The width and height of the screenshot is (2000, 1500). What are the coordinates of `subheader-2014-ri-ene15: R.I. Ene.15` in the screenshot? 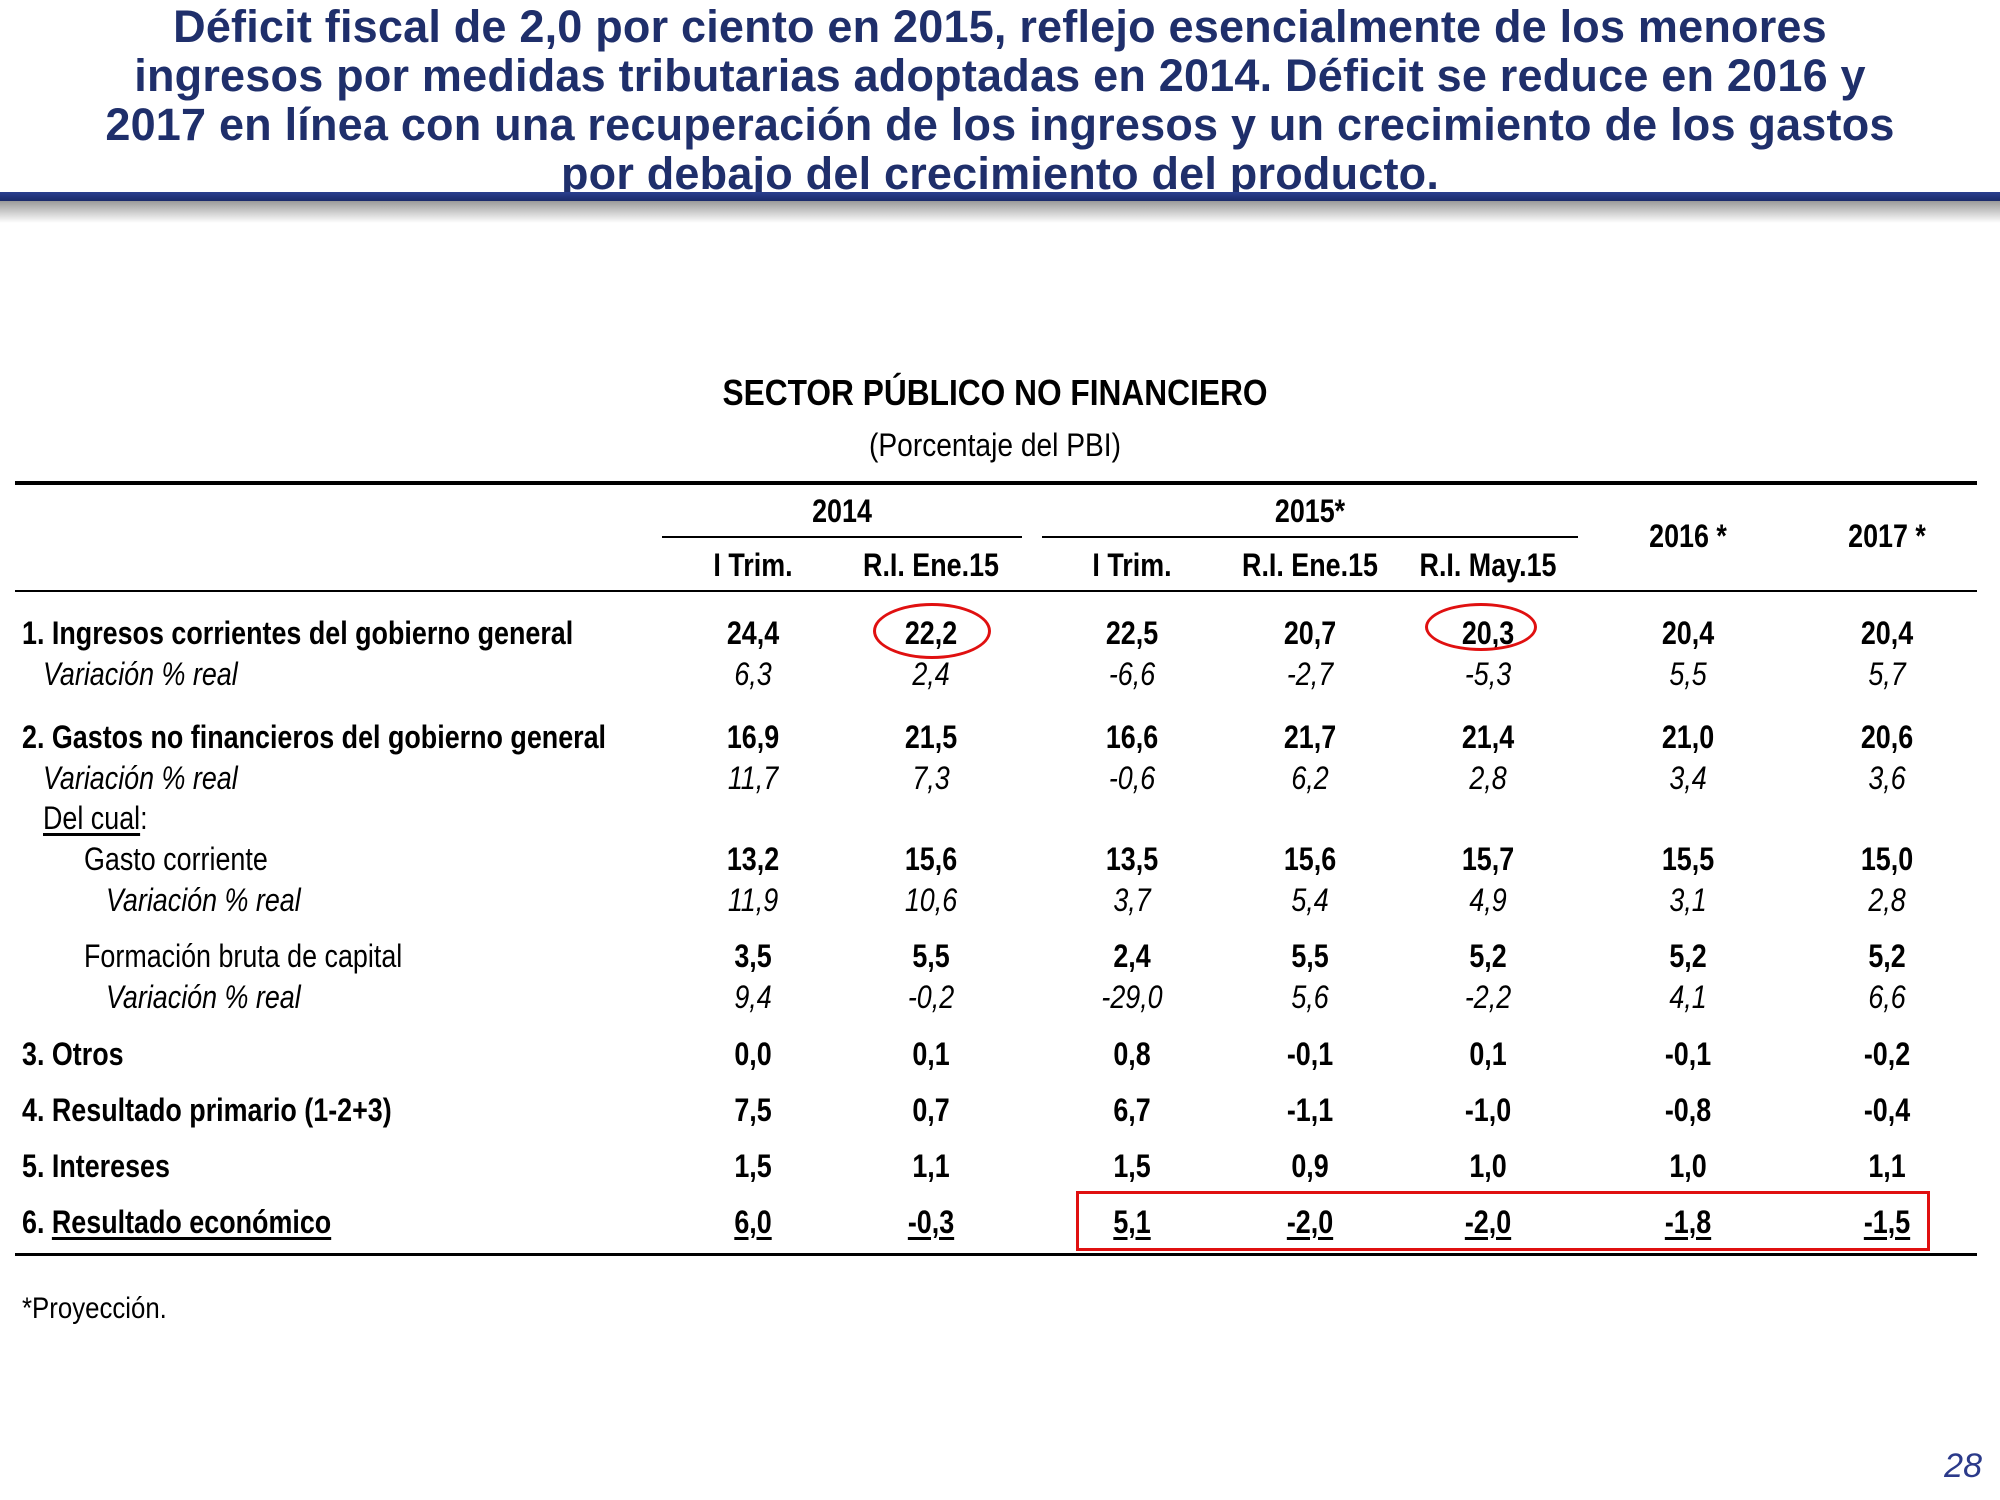 It's located at (931, 565).